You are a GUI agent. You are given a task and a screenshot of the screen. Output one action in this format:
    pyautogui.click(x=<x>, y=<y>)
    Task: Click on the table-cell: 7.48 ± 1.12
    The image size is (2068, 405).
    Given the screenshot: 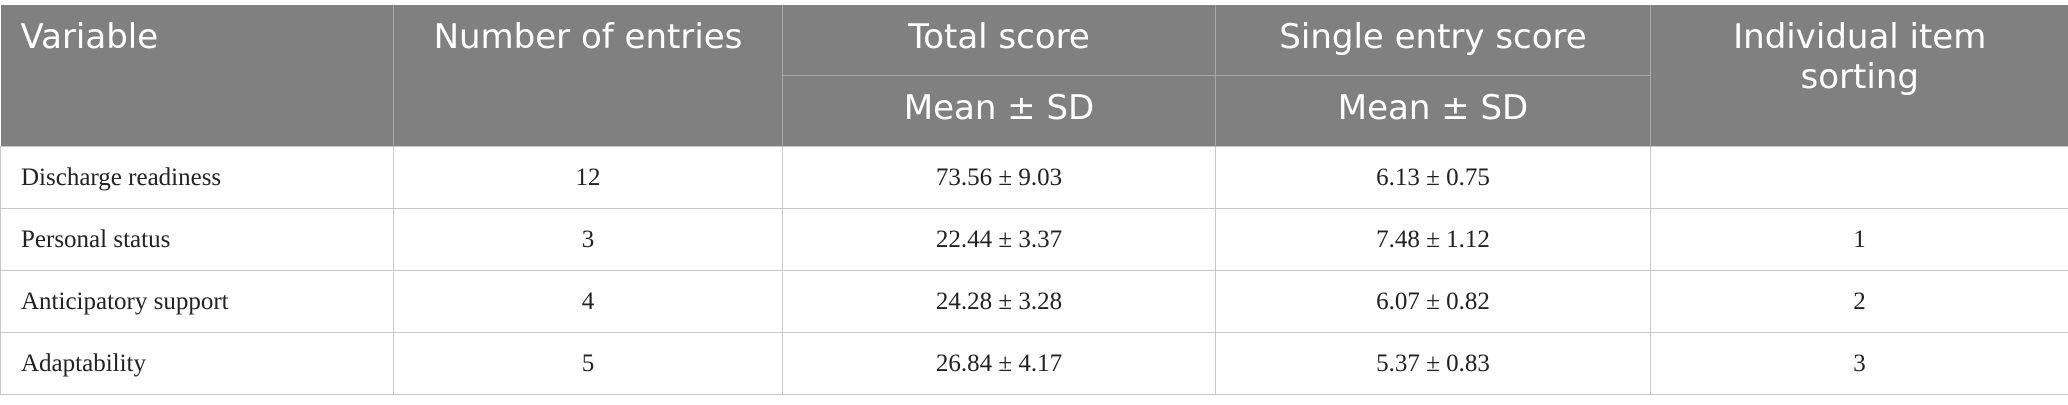 What is the action you would take?
    pyautogui.click(x=1433, y=239)
    